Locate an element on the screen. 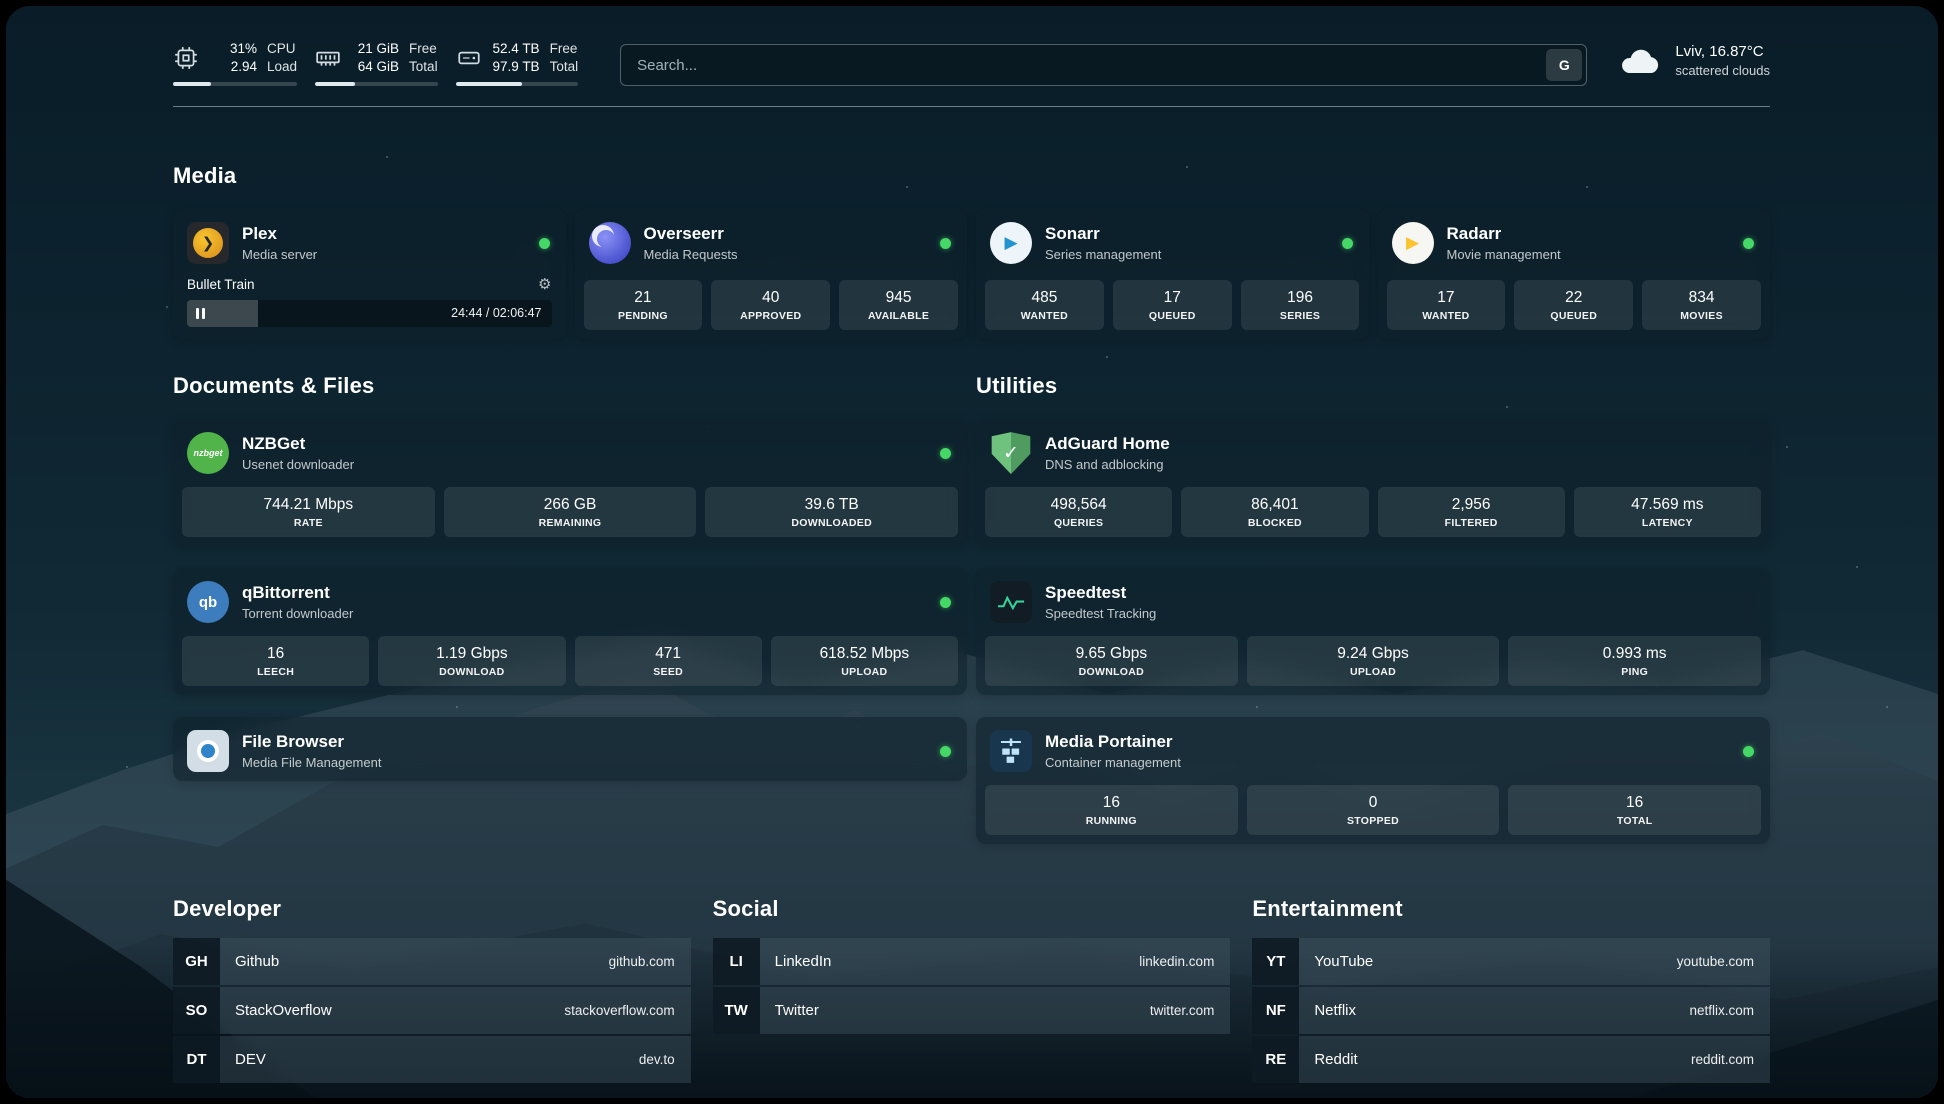 This screenshot has width=1944, height=1104. stat-label: RATE is located at coordinates (308, 523).